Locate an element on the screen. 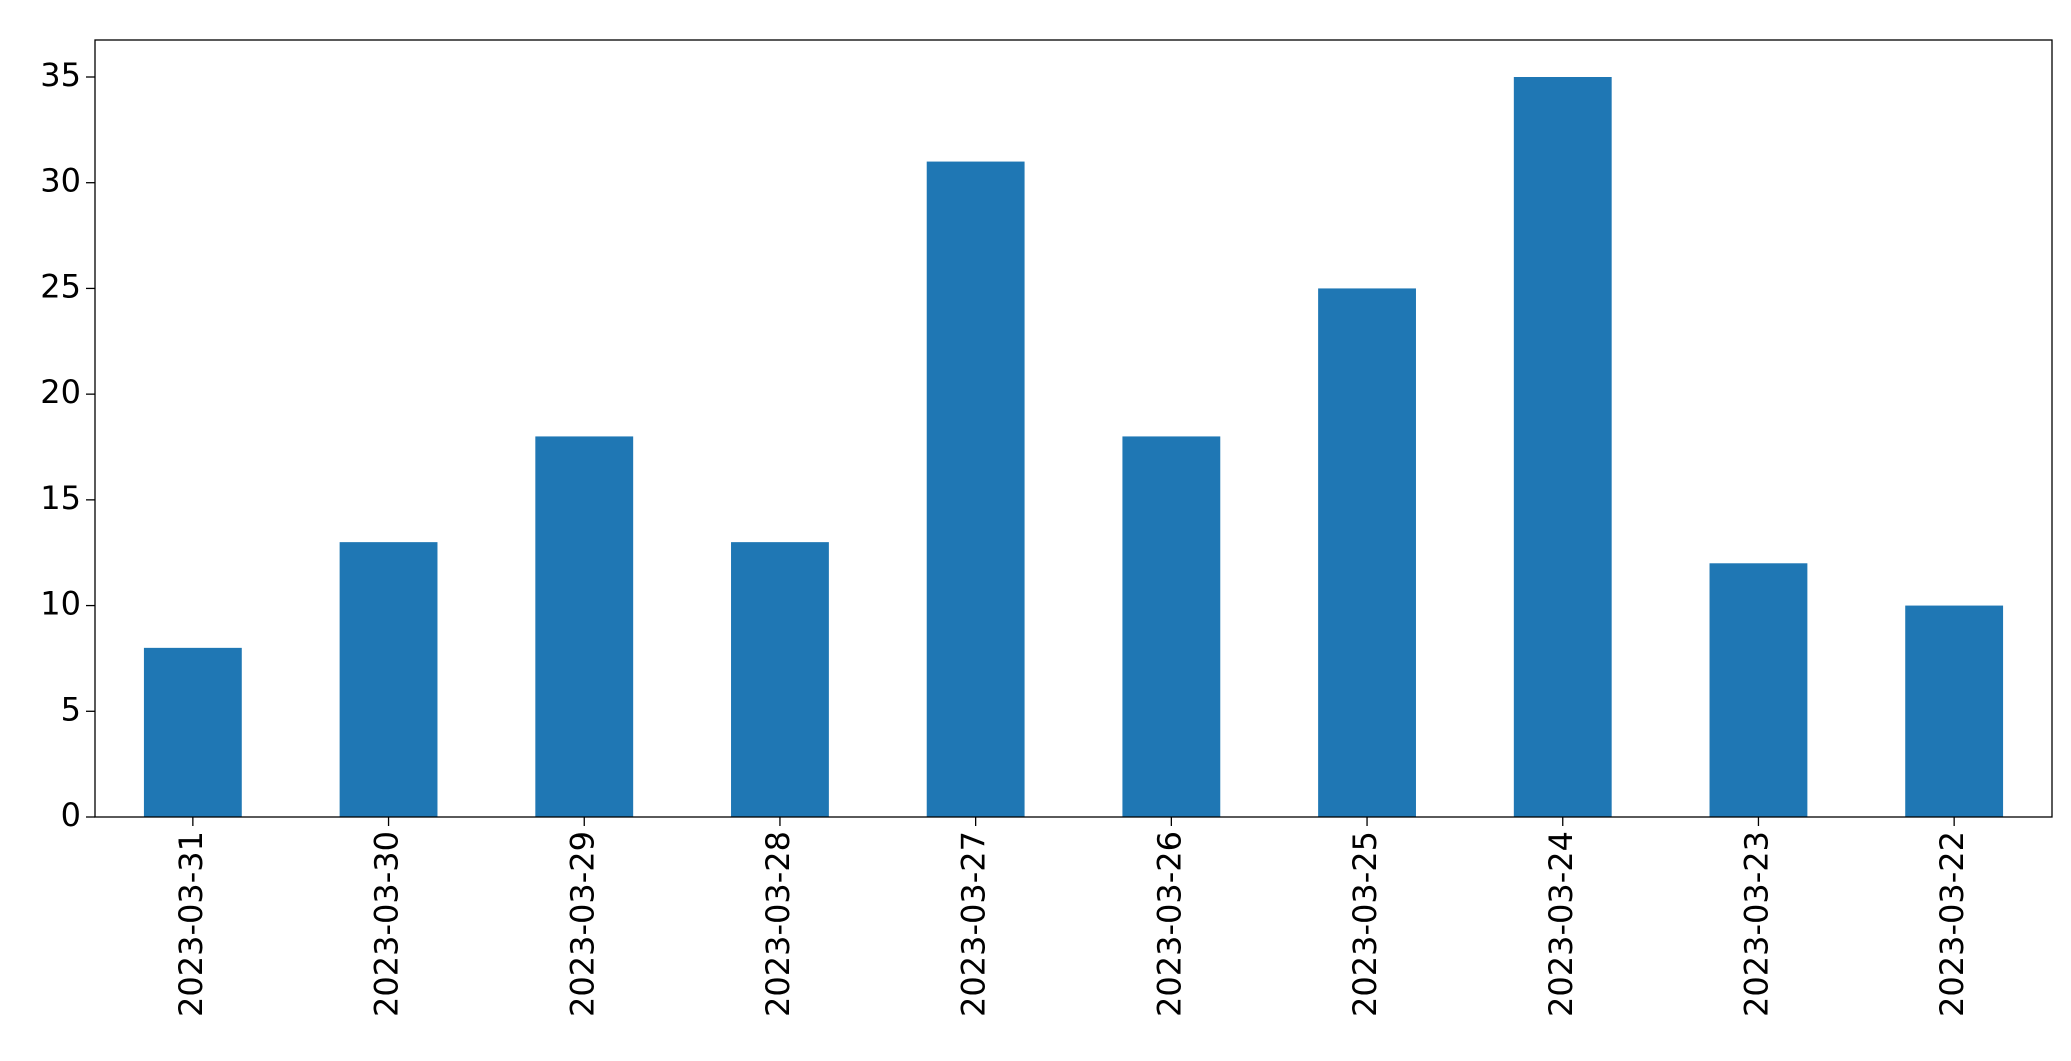 Image resolution: width=2071 pixels, height=1061 pixels. y-tick-label: 15 is located at coordinates (60, 498).